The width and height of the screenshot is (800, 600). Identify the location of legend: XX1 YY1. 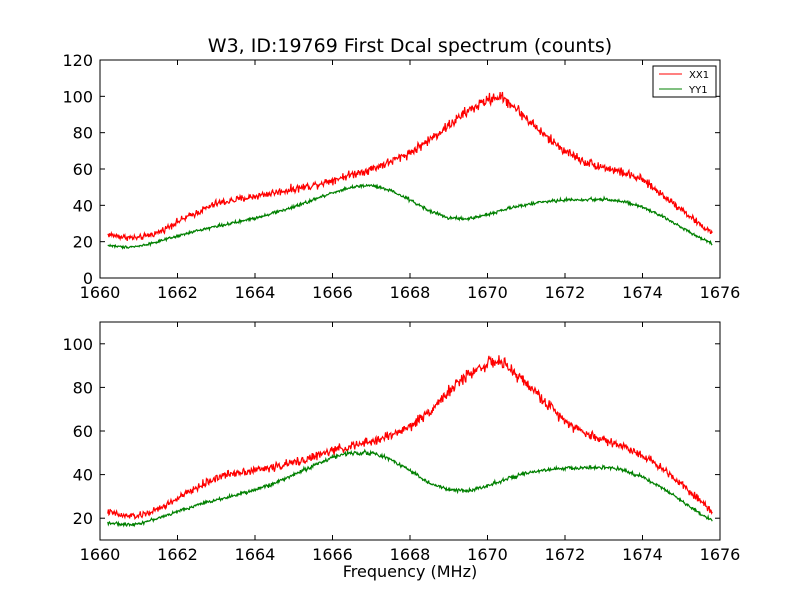
(684, 81).